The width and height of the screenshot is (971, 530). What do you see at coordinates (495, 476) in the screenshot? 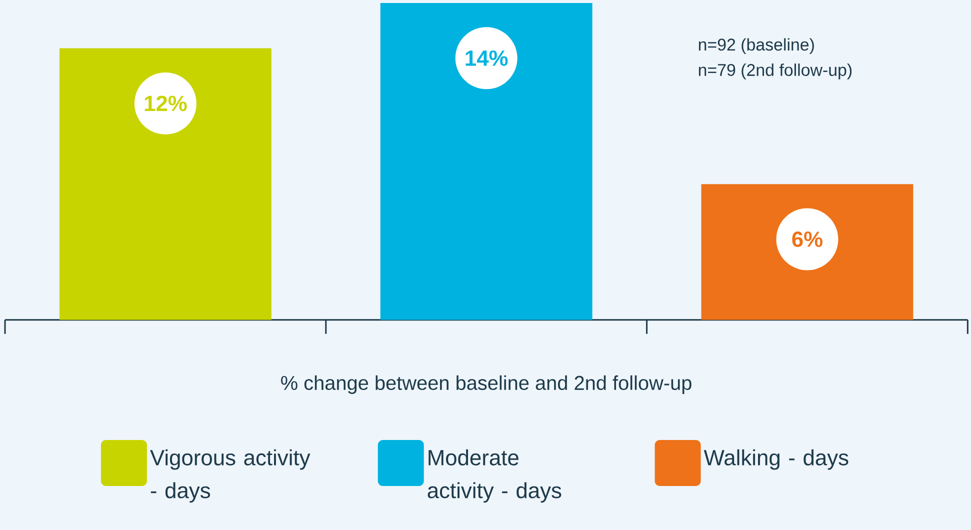
I see `legend-label: Moderate activity - days` at bounding box center [495, 476].